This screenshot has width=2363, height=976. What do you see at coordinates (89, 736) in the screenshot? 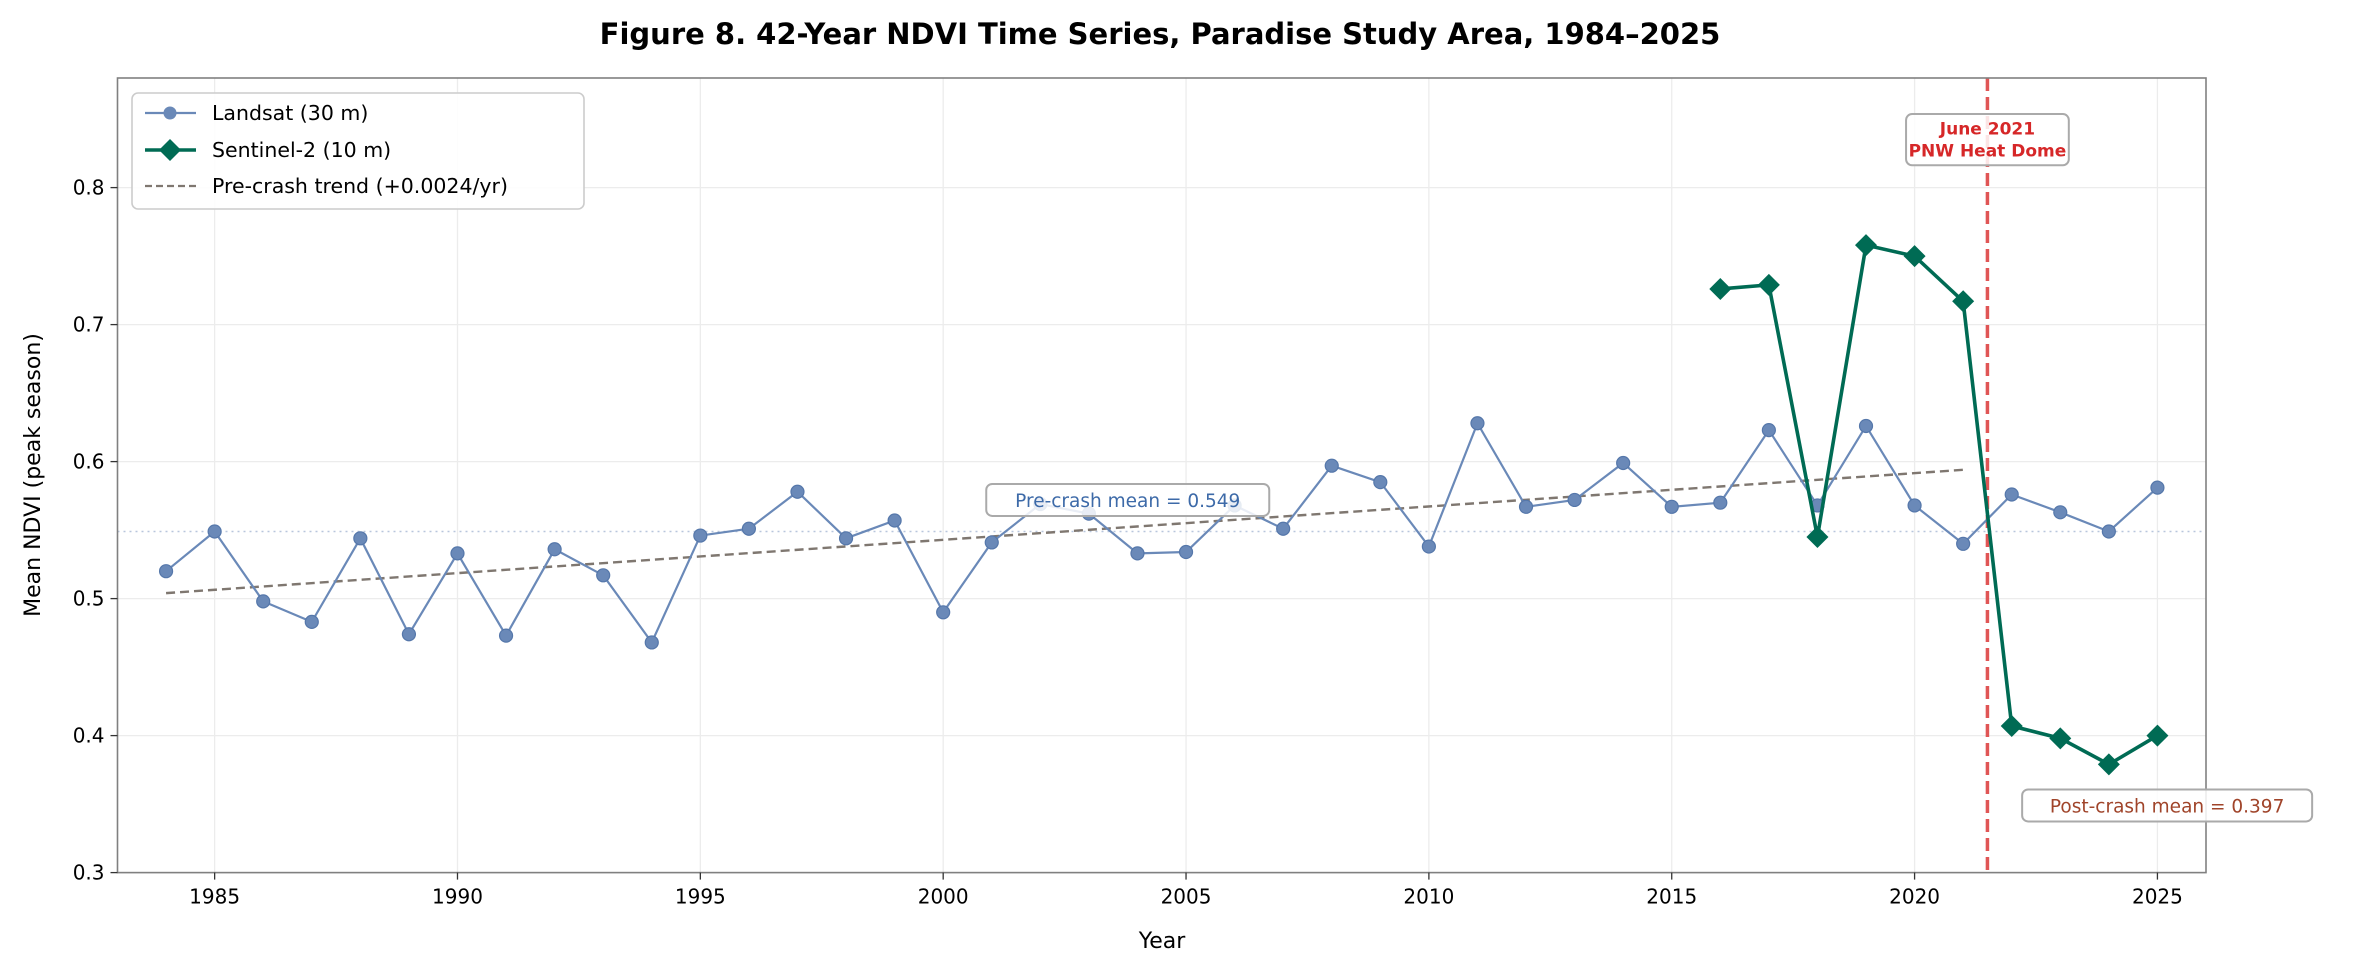
I see `y-tick-label: 0.4` at bounding box center [89, 736].